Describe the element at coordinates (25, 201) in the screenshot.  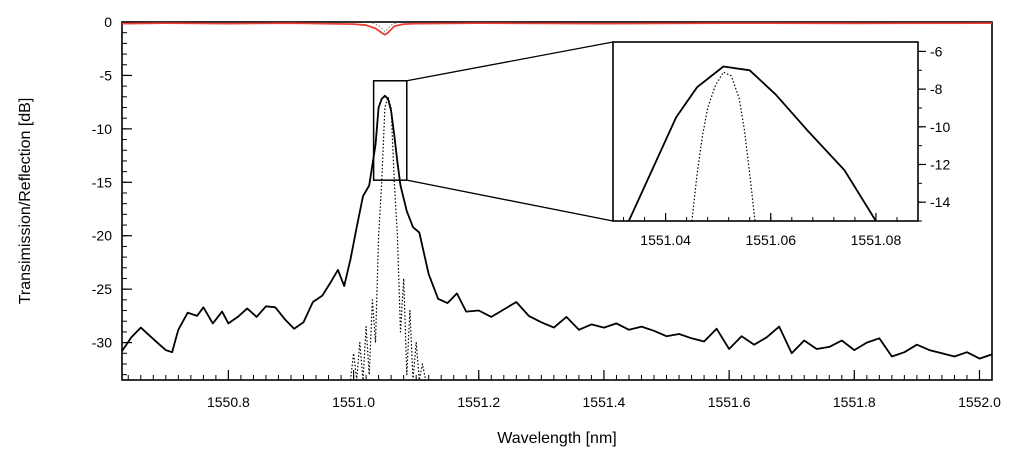
I see `y-axis-title: Transimission/Reflection [dB]` at that location.